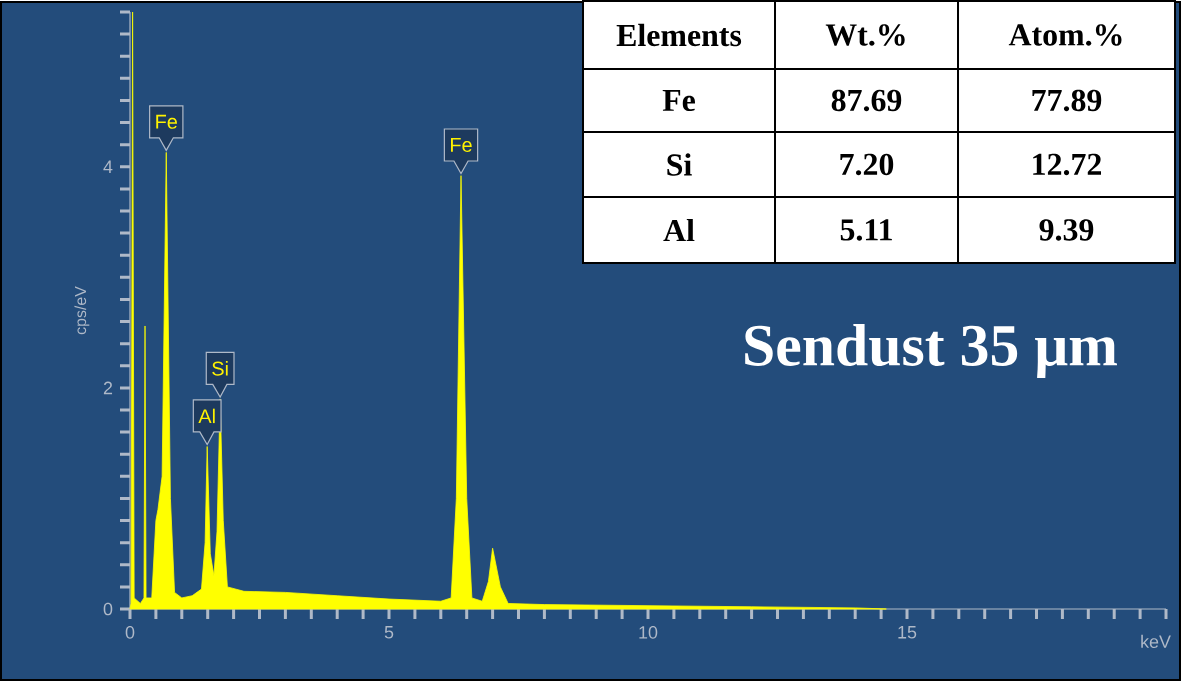 This screenshot has height=681, width=1181. Describe the element at coordinates (82, 310) in the screenshot. I see `y-axis-title: cps/eV` at that location.